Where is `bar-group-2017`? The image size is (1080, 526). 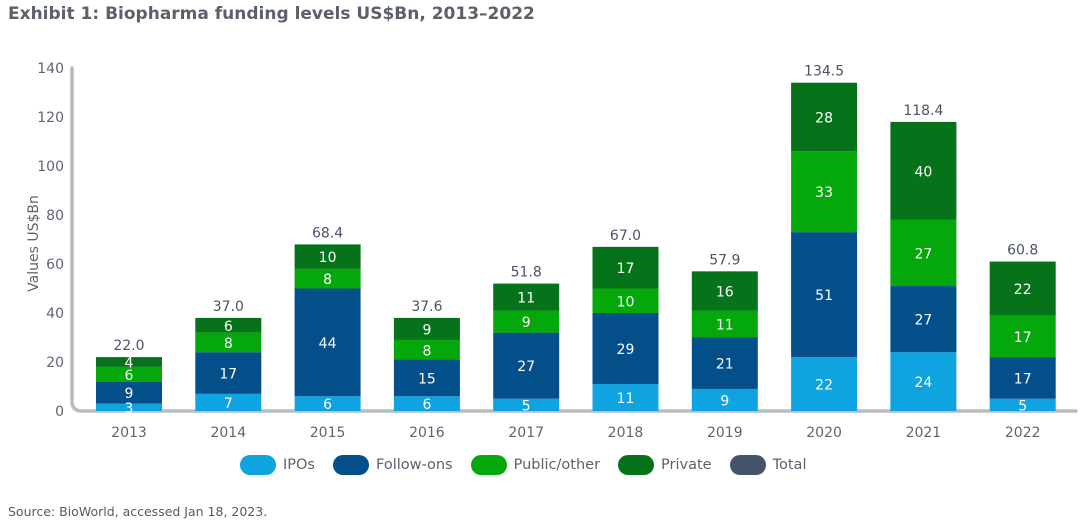
bar-group-2017 is located at coordinates (526, 347).